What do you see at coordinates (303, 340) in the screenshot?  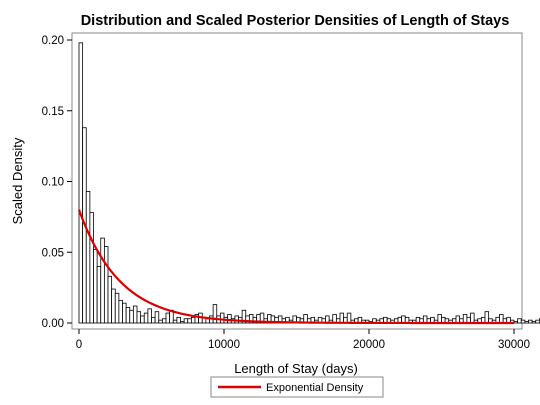 I see `x-axis-ticks: 0 10000 20000 30000` at bounding box center [303, 340].